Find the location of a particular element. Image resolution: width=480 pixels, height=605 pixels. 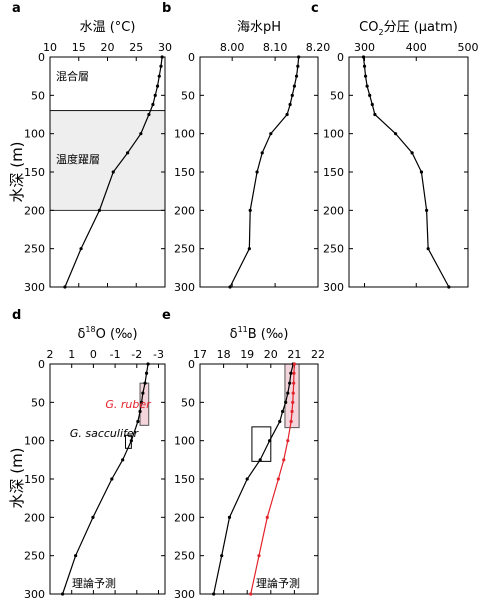

x-tick-label: -1 is located at coordinates (115, 354).